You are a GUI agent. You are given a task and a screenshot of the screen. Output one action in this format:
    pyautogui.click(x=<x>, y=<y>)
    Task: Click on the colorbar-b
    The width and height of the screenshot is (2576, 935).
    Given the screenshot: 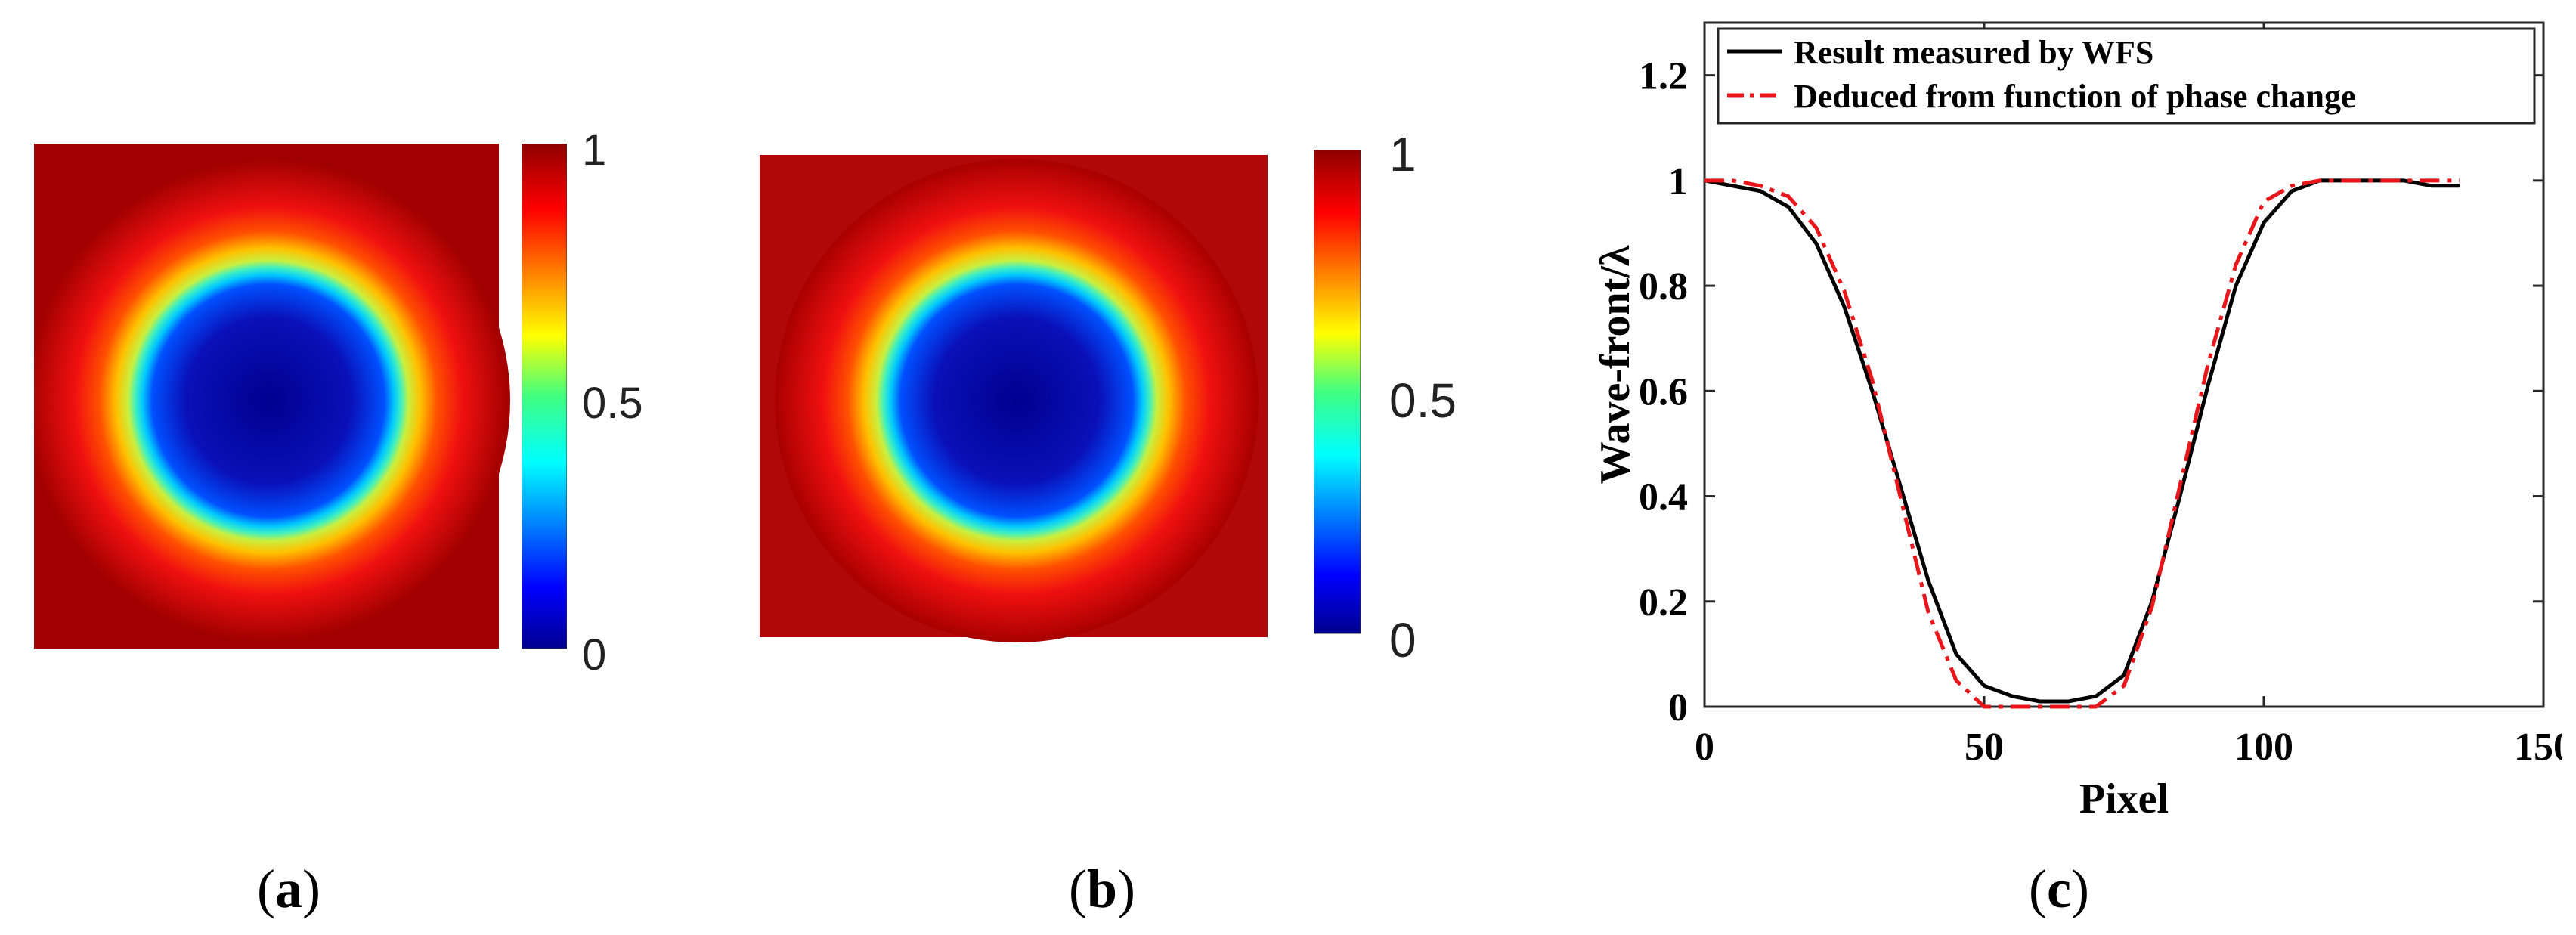 What is the action you would take?
    pyautogui.click(x=1337, y=397)
    